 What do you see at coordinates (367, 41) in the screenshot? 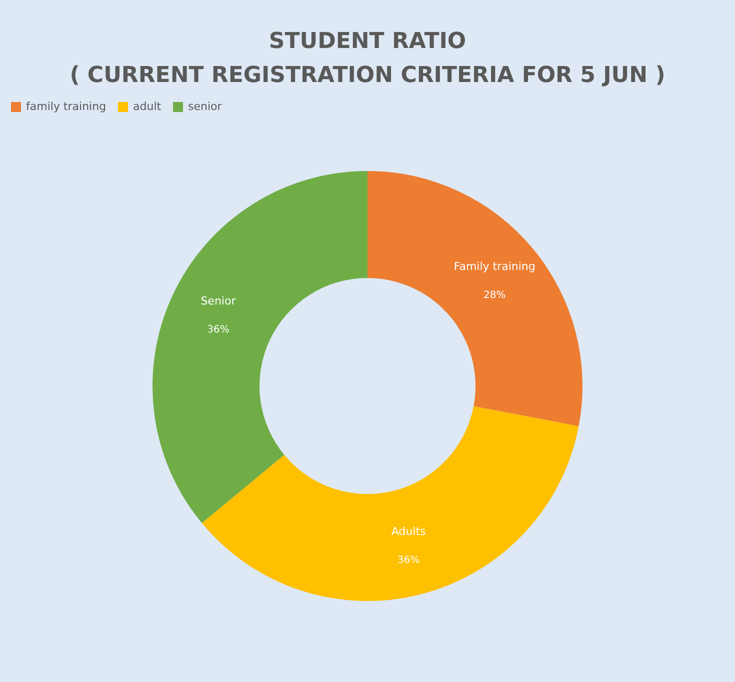
I see `chart-title: STUDENT RATIO` at bounding box center [367, 41].